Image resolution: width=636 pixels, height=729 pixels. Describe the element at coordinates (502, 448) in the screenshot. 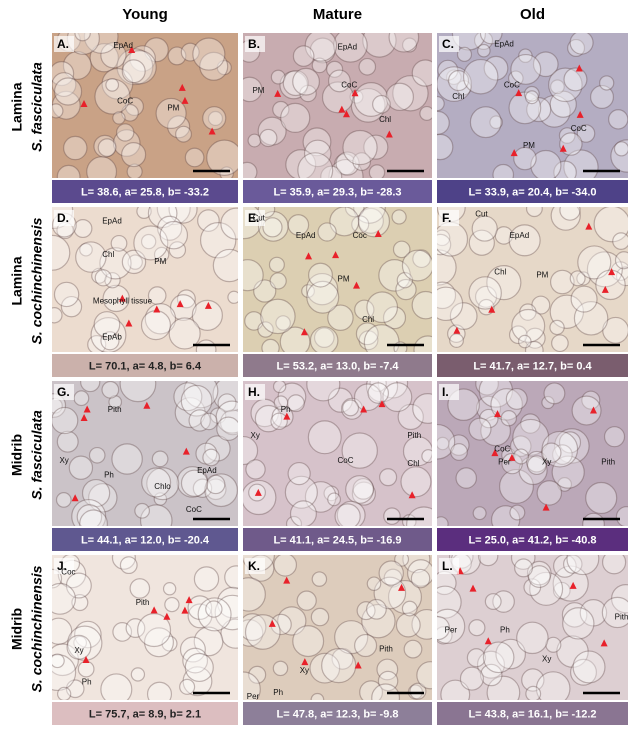

I see `tissue-label: CoC` at that location.